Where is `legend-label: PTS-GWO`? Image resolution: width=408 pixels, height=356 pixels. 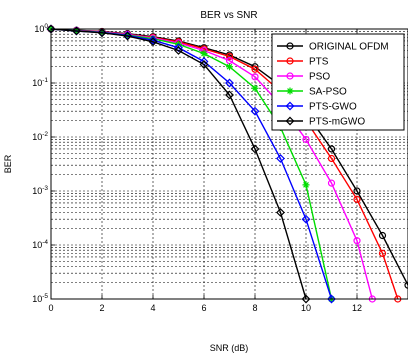
legend-label: PTS-GWO is located at coordinates (333, 107).